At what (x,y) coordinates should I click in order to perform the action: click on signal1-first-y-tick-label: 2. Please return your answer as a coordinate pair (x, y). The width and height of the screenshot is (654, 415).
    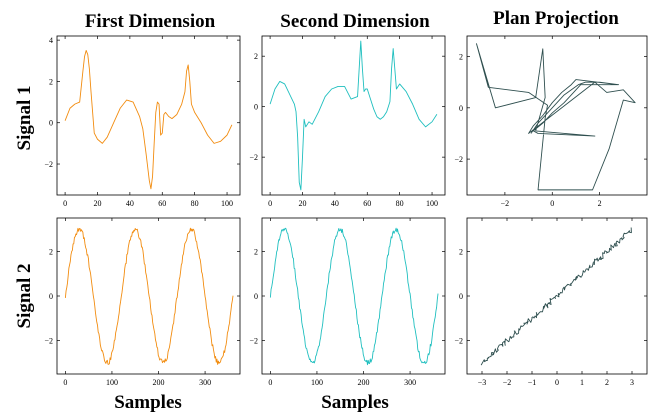
    Looking at the image, I should click on (51, 81).